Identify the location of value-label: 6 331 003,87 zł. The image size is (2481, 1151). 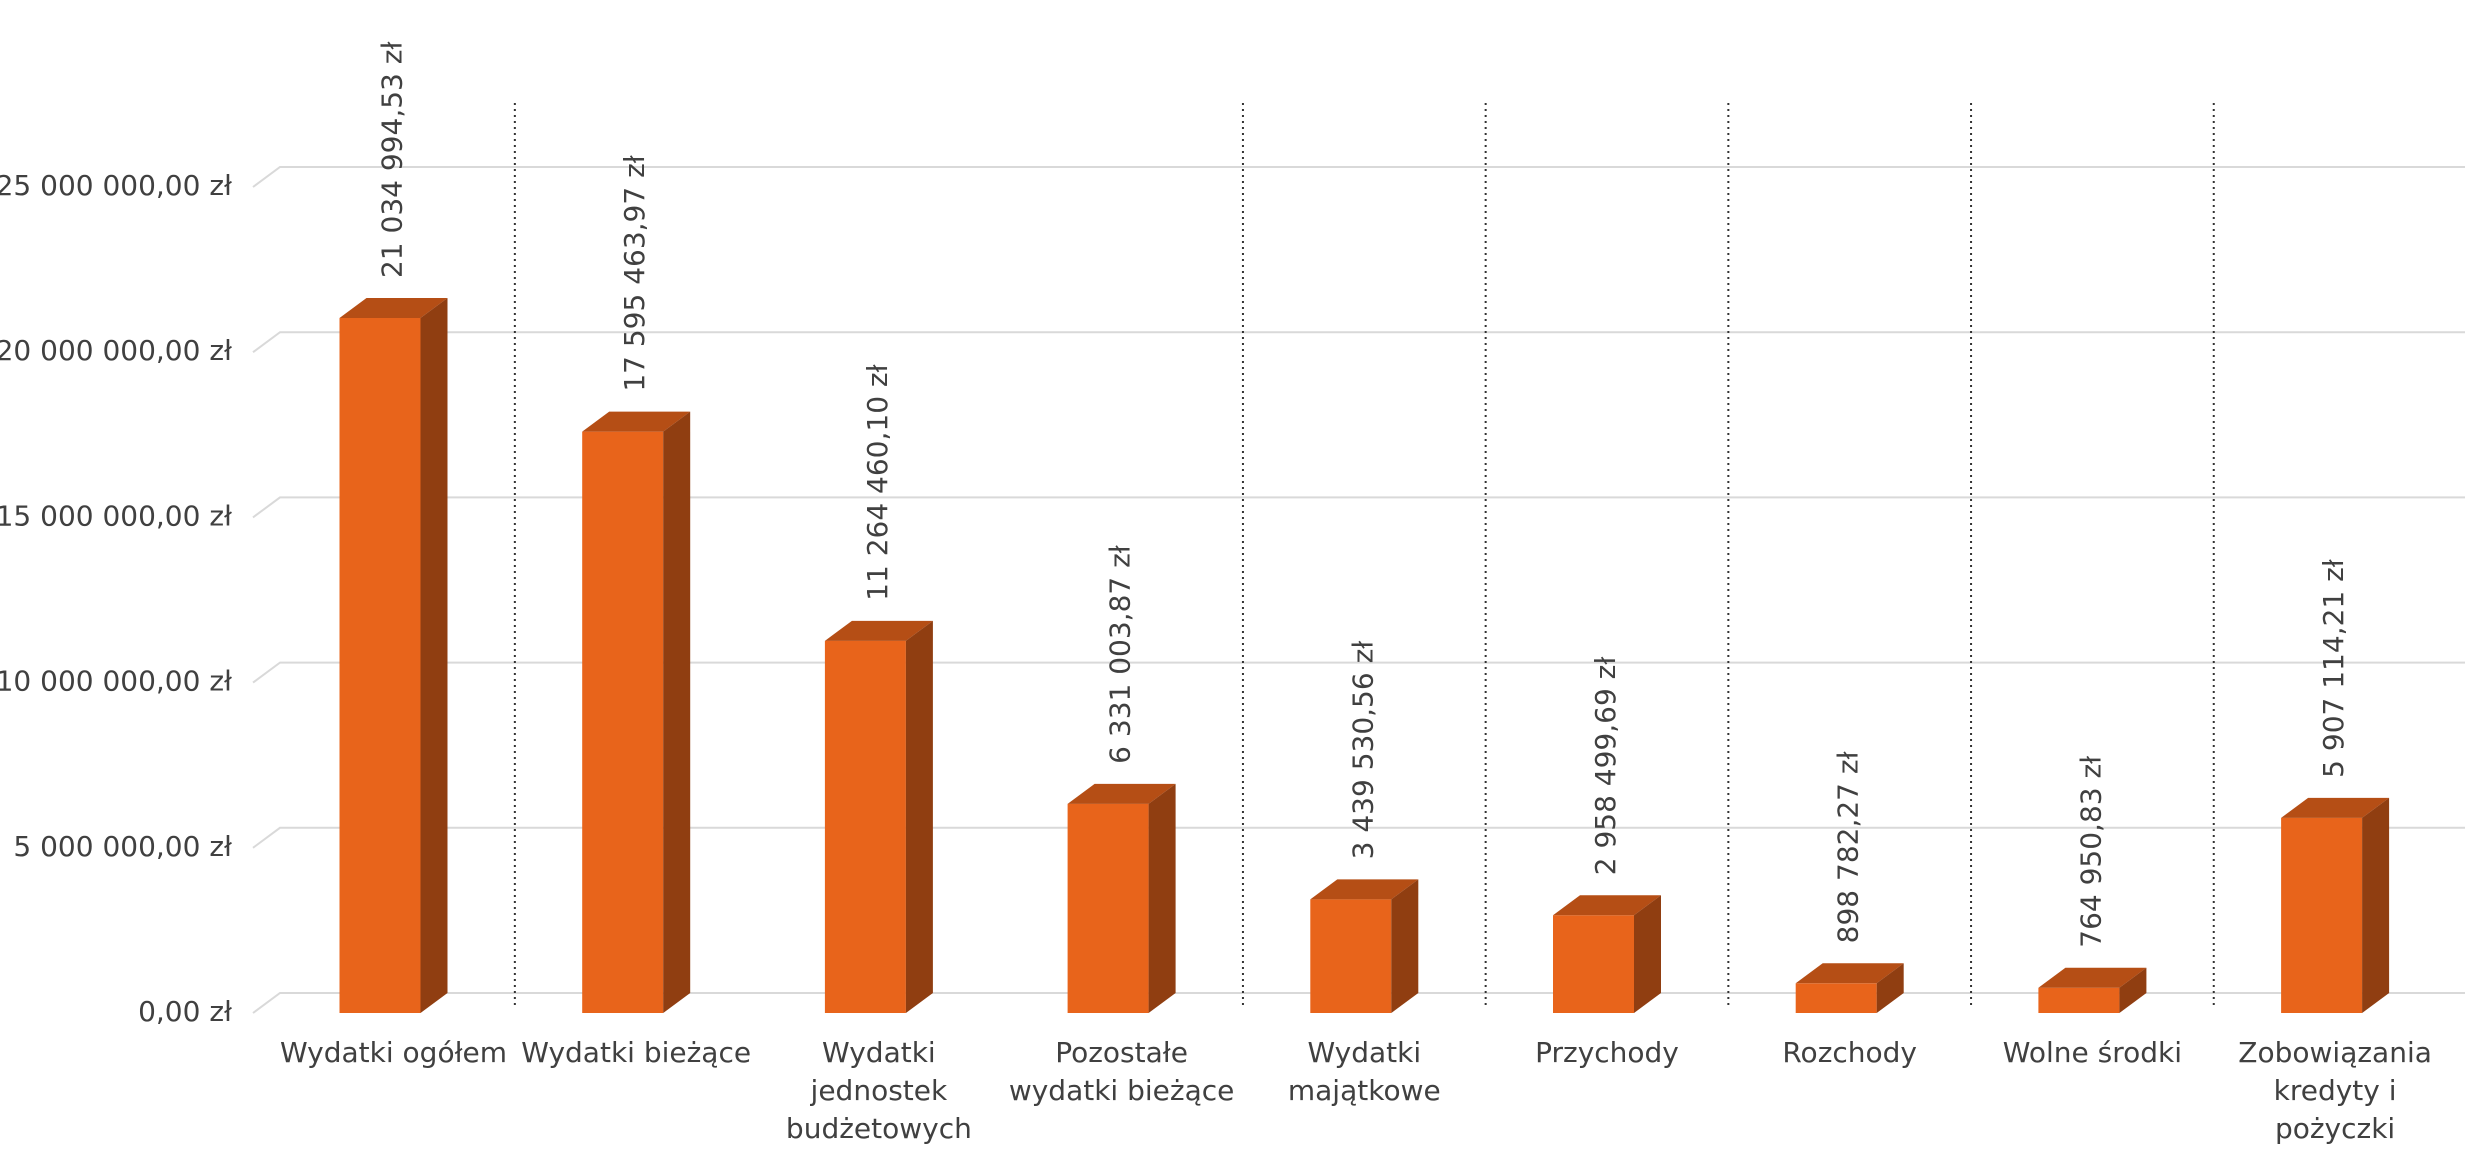
(1120, 654).